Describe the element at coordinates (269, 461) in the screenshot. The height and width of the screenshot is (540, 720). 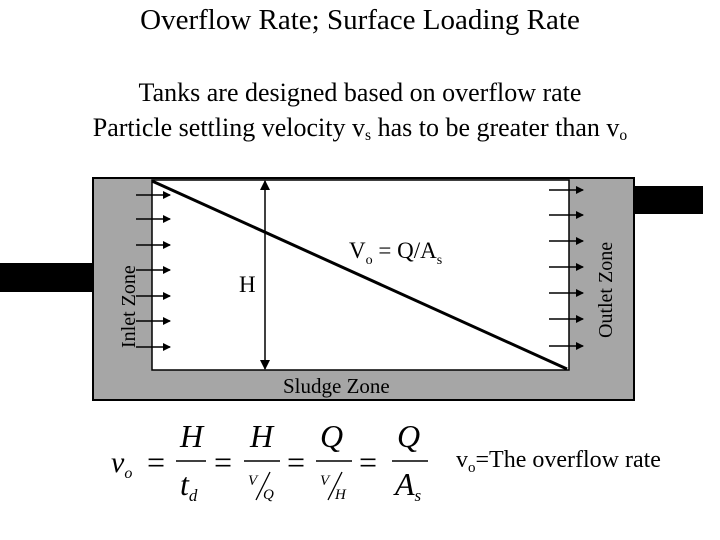
I see `overflow-formula: vo = H td = H V Q = Q V H = Q As` at that location.